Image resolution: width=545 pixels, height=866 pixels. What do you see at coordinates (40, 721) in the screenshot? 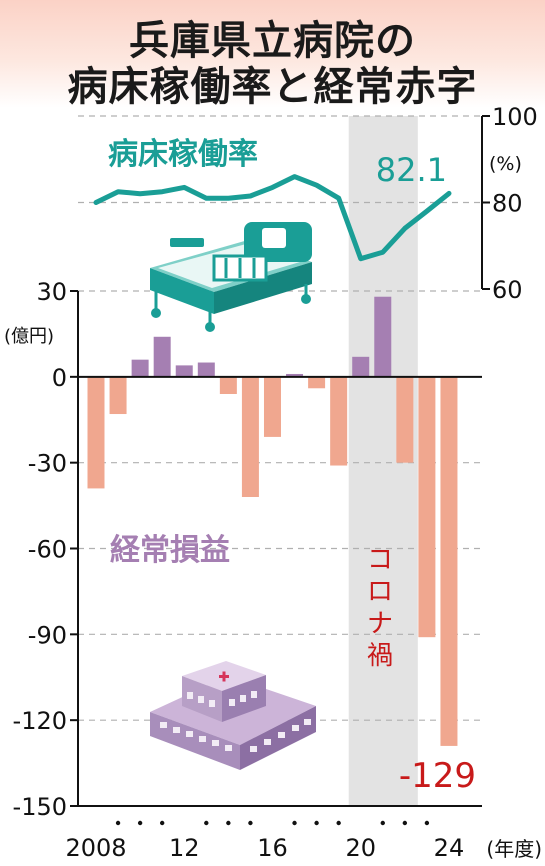
I see `bar-y-tick-label: -120` at bounding box center [40, 721].